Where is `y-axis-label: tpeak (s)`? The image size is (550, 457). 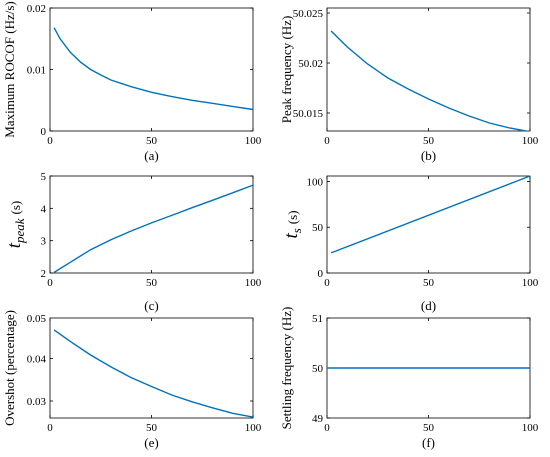
y-axis-label: tpeak (s) is located at coordinates (15, 225).